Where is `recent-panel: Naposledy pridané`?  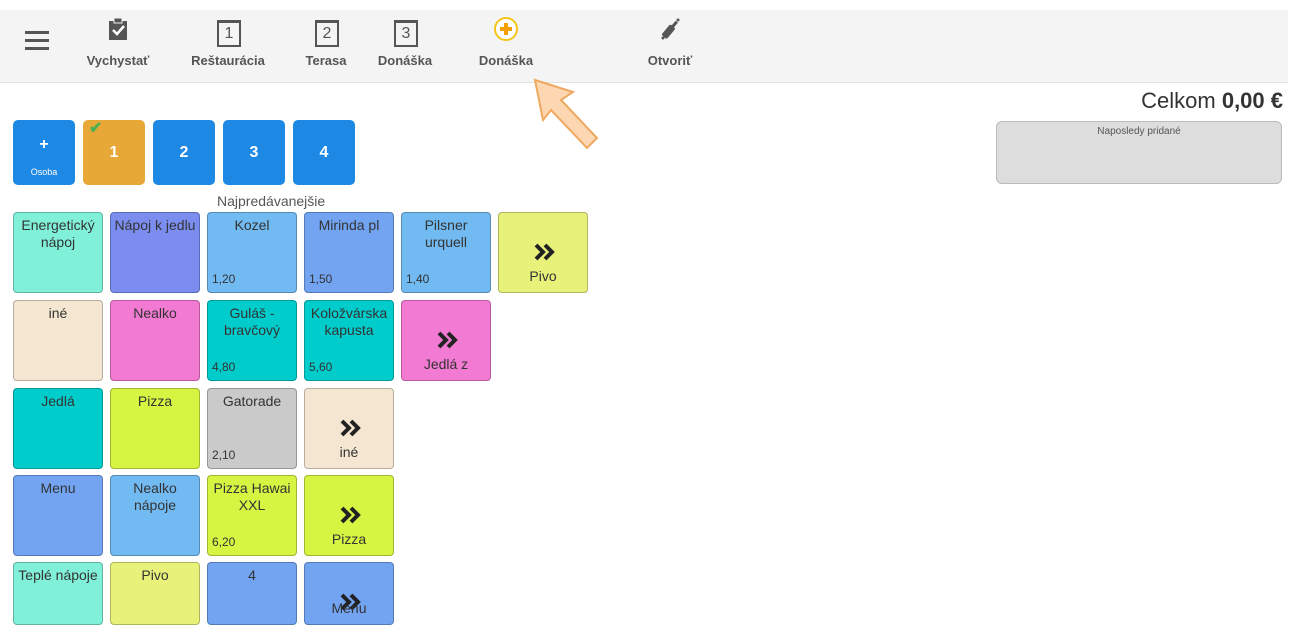 recent-panel: Naposledy pridané is located at coordinates (1139, 152).